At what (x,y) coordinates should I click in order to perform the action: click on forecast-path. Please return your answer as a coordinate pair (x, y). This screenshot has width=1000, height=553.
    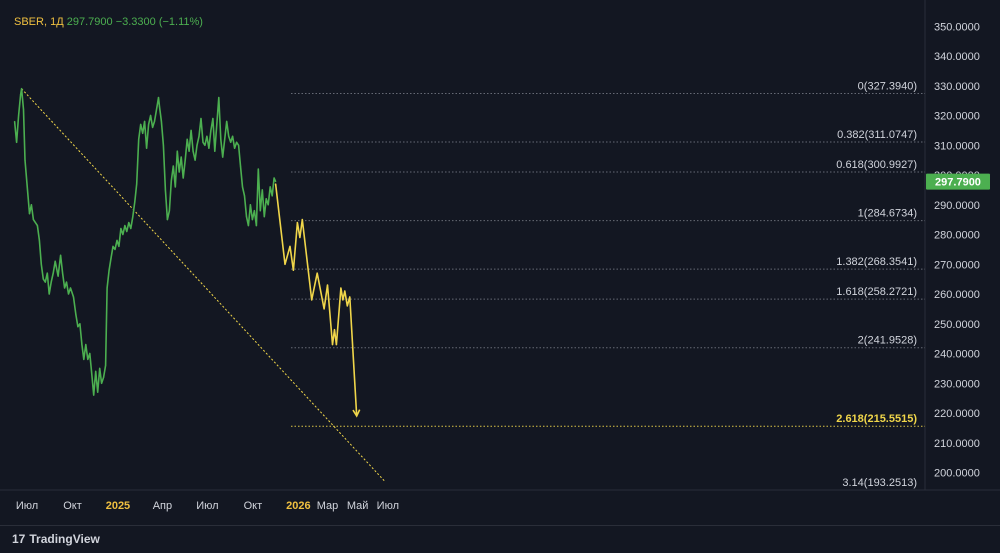
    Looking at the image, I should click on (316, 300).